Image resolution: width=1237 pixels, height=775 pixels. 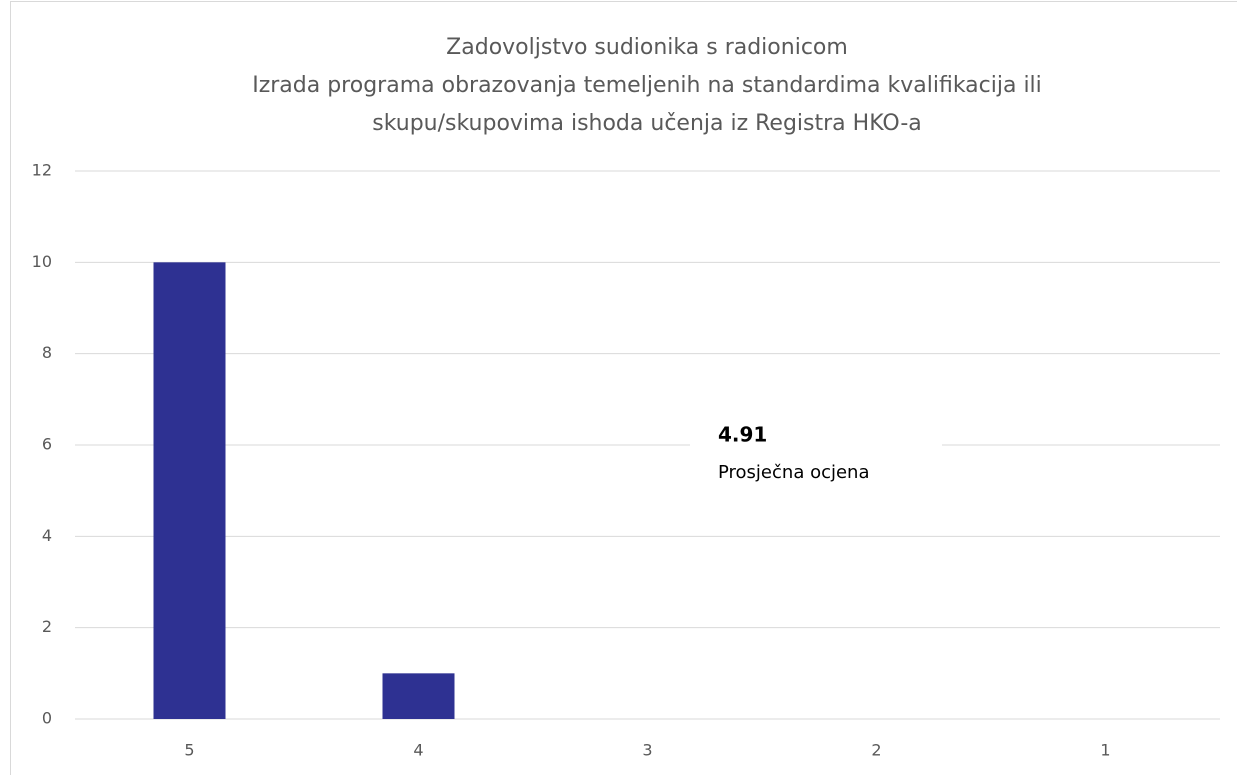 What do you see at coordinates (47, 444) in the screenshot?
I see `y-tick-label: 6` at bounding box center [47, 444].